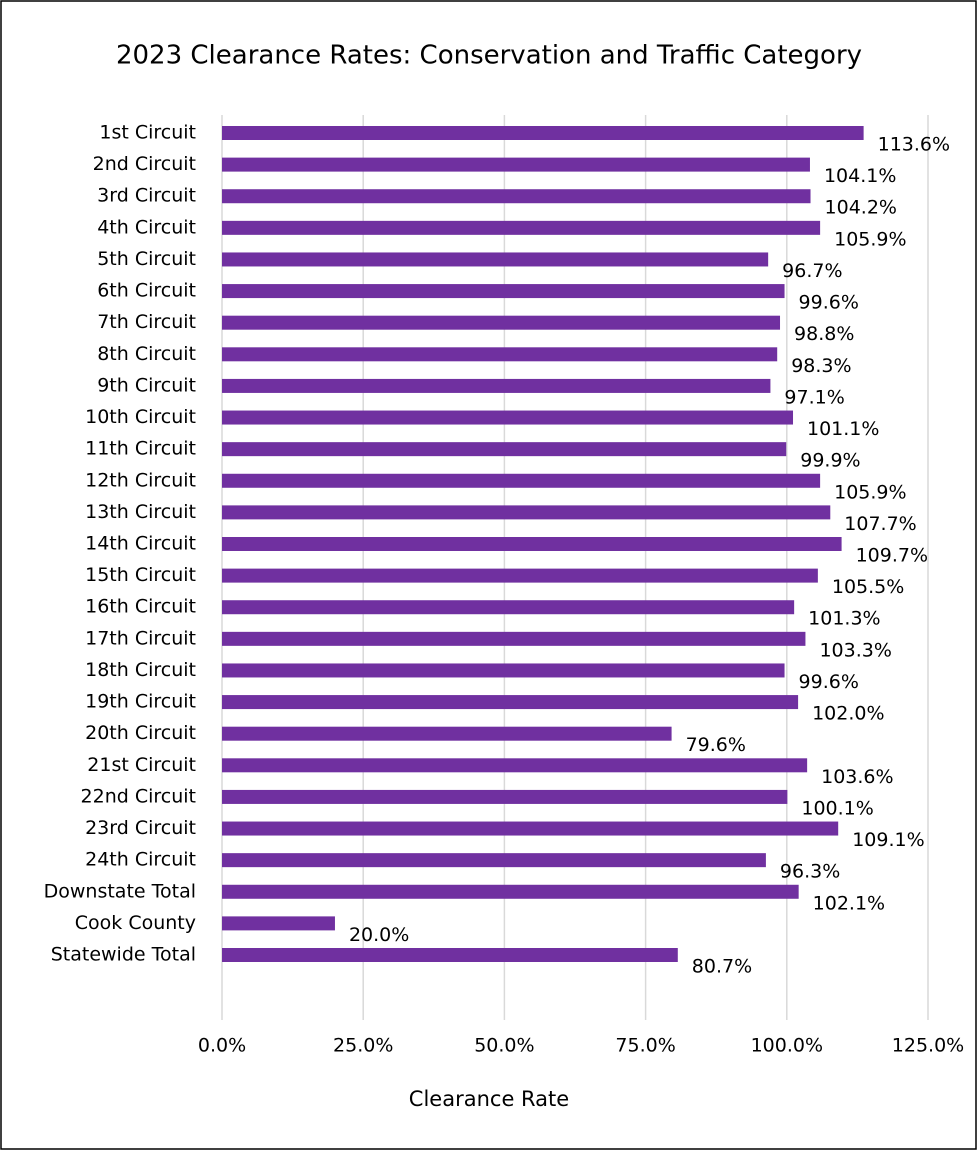  I want to click on y-tick-label: 21st Circuit, so click(141, 765).